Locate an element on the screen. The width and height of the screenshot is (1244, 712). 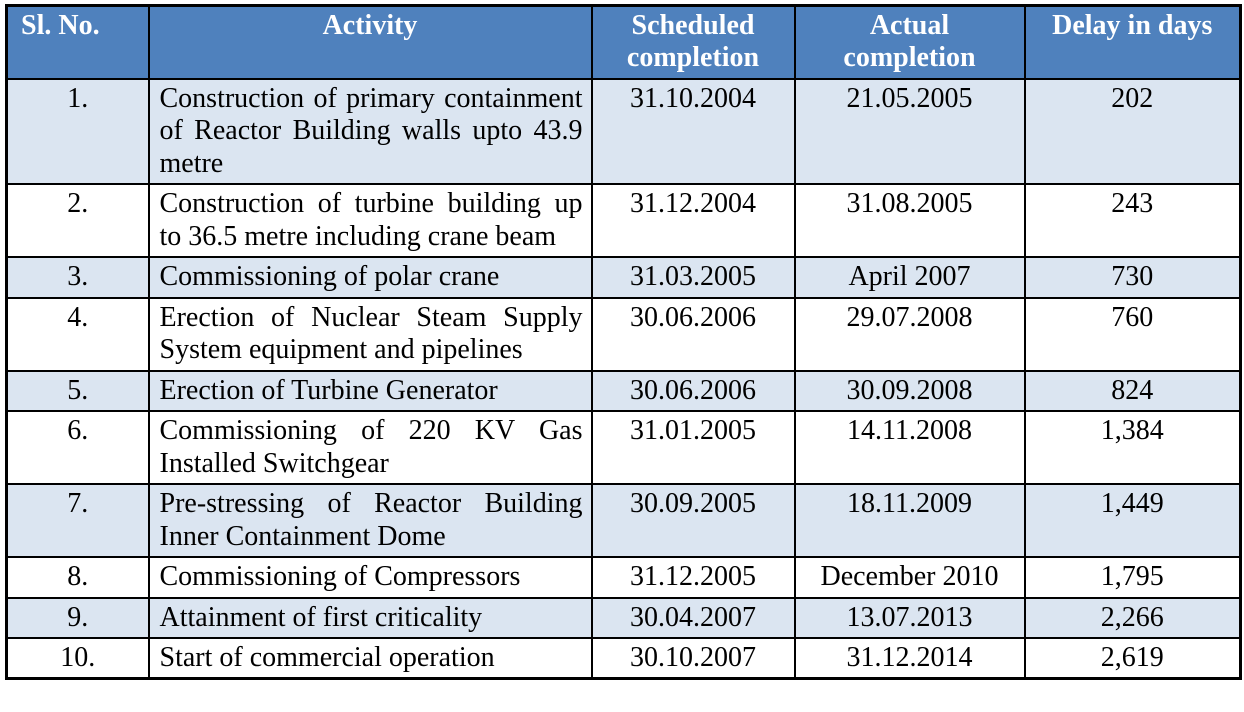
cell-actual-completion: 13.07.2013 is located at coordinates (909, 617).